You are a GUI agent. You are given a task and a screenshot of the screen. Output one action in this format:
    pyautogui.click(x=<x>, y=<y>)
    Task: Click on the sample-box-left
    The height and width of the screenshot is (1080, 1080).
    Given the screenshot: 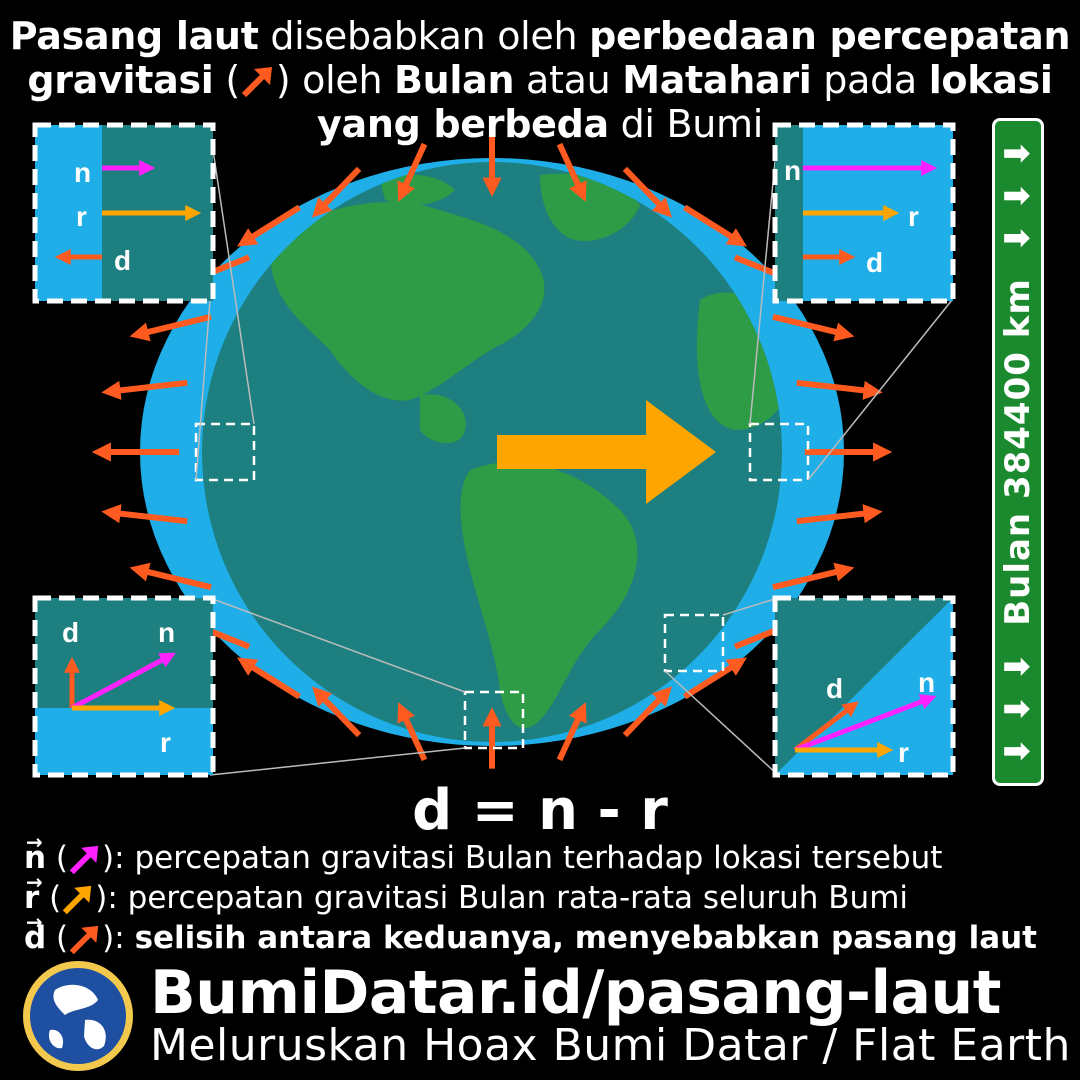 What is the action you would take?
    pyautogui.click(x=225, y=452)
    